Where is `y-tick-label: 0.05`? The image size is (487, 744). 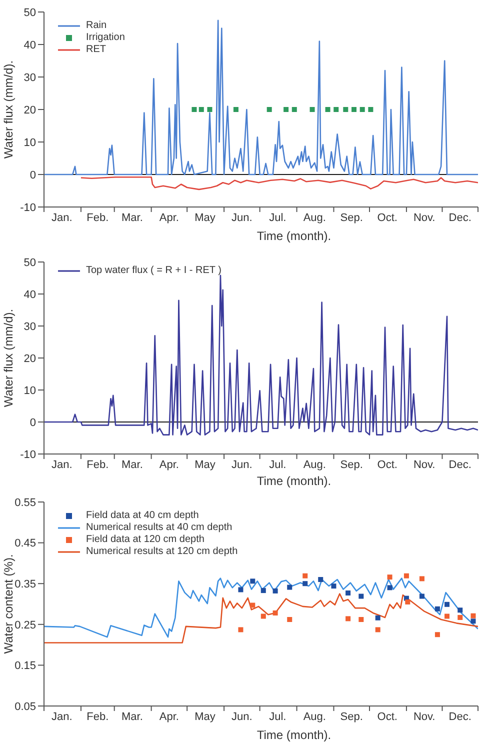 y-tick-label: 0.05 is located at coordinates (25, 706).